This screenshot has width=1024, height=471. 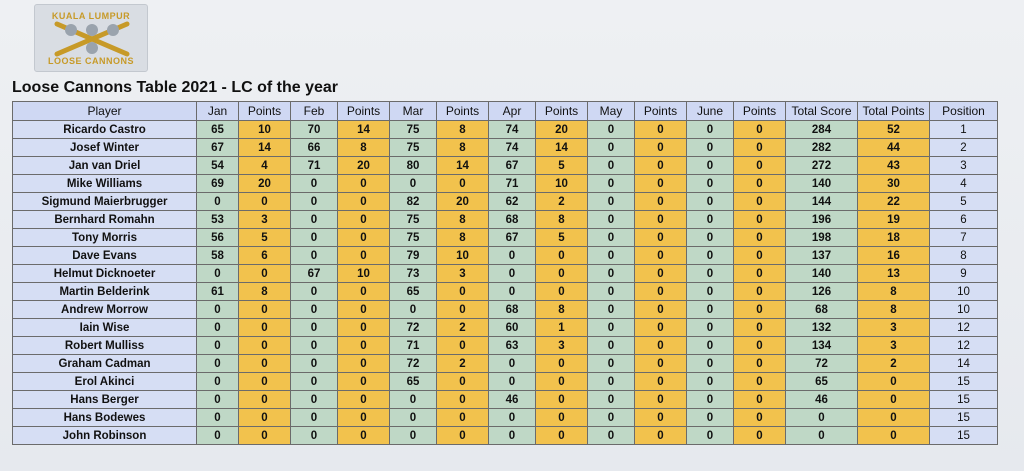 What do you see at coordinates (512, 345) in the screenshot?
I see `score-cell: 63` at bounding box center [512, 345].